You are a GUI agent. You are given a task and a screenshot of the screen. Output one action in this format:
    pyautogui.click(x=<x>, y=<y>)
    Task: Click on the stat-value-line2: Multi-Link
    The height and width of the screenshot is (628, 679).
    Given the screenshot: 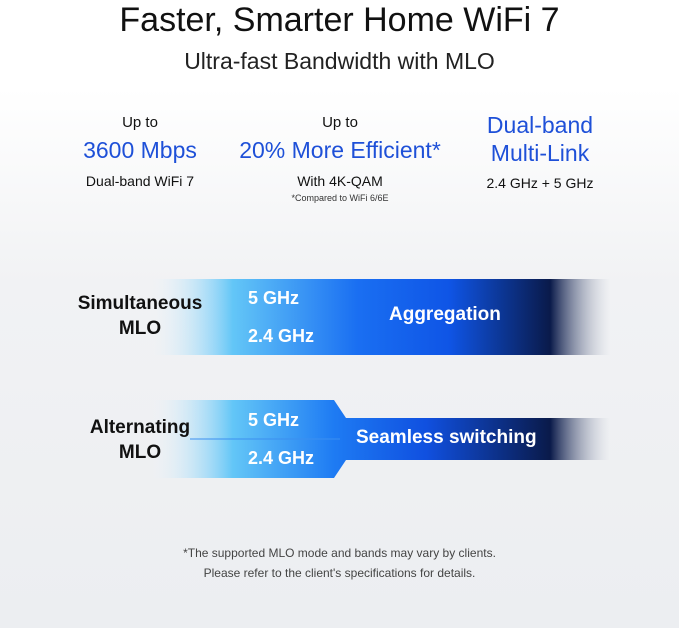 What is the action you would take?
    pyautogui.click(x=540, y=153)
    